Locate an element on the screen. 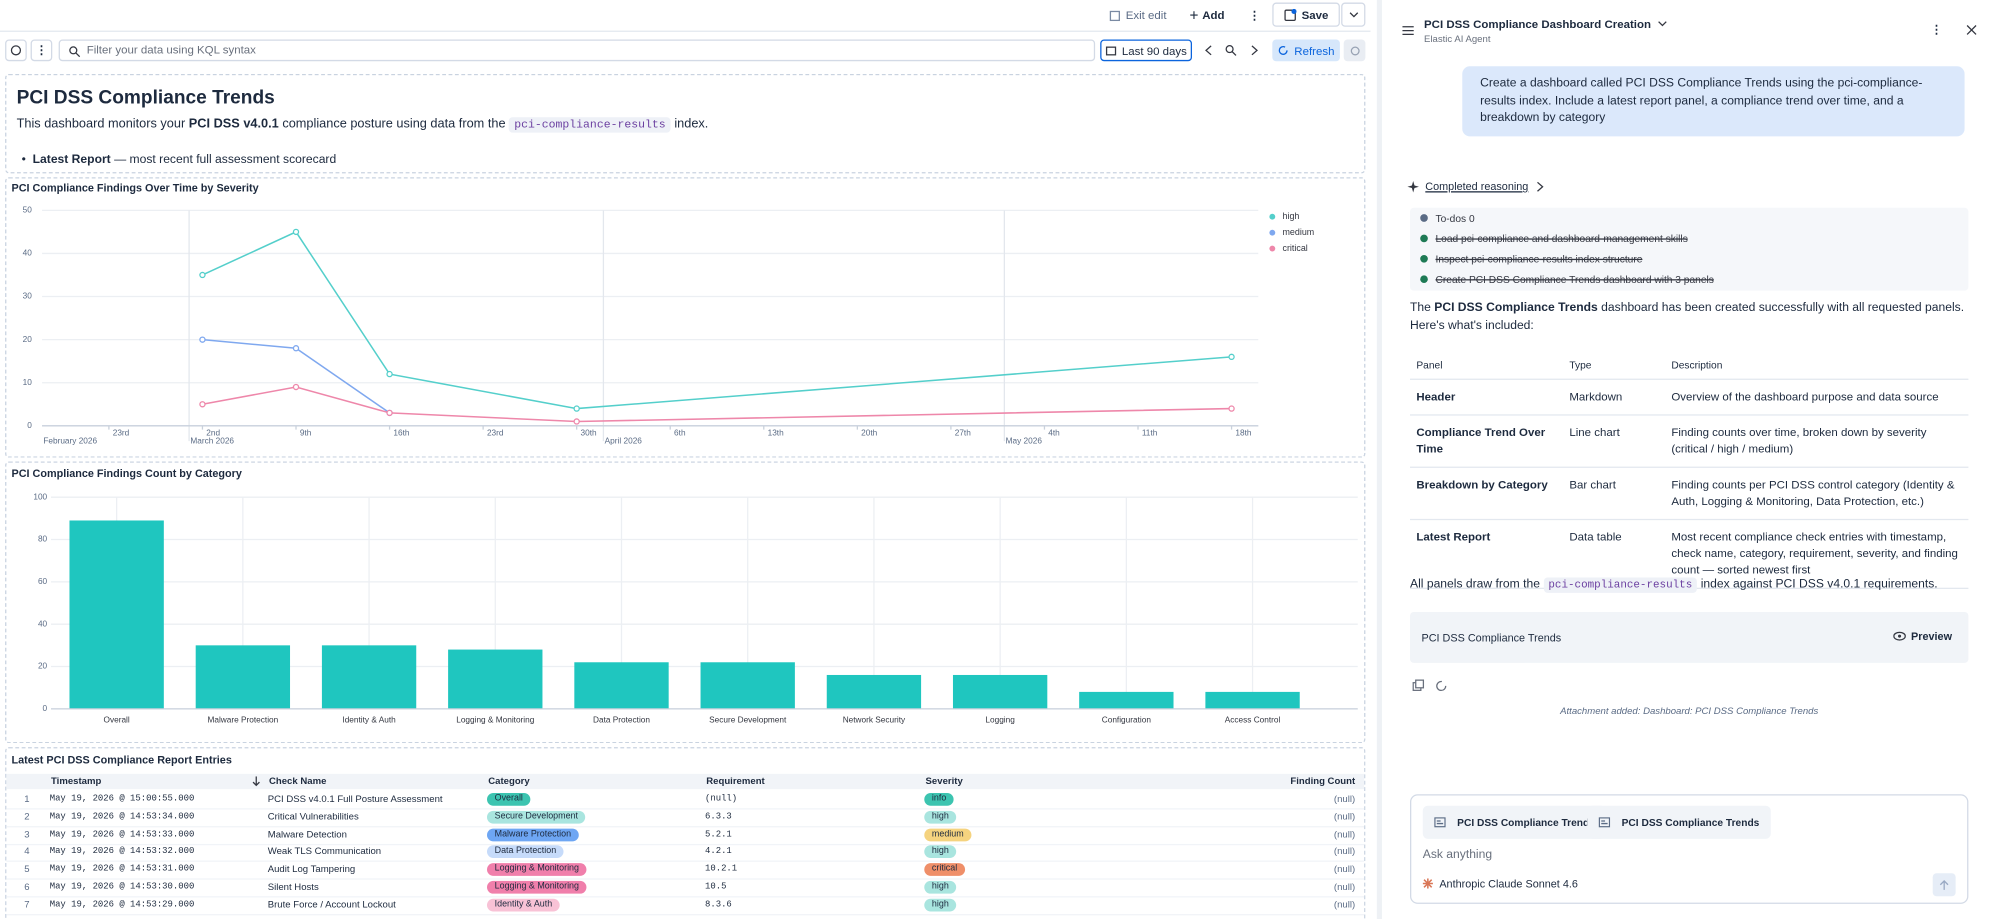 This screenshot has width=1999, height=919. options-button is located at coordinates (16, 50).